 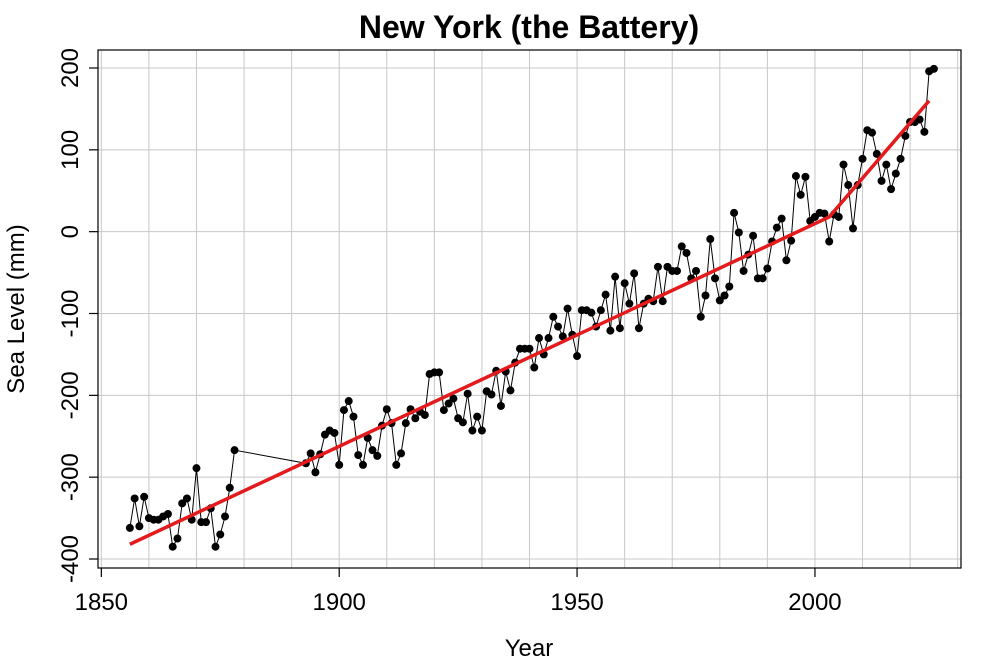 What do you see at coordinates (70, 395) in the screenshot?
I see `y-tick-label: -200` at bounding box center [70, 395].